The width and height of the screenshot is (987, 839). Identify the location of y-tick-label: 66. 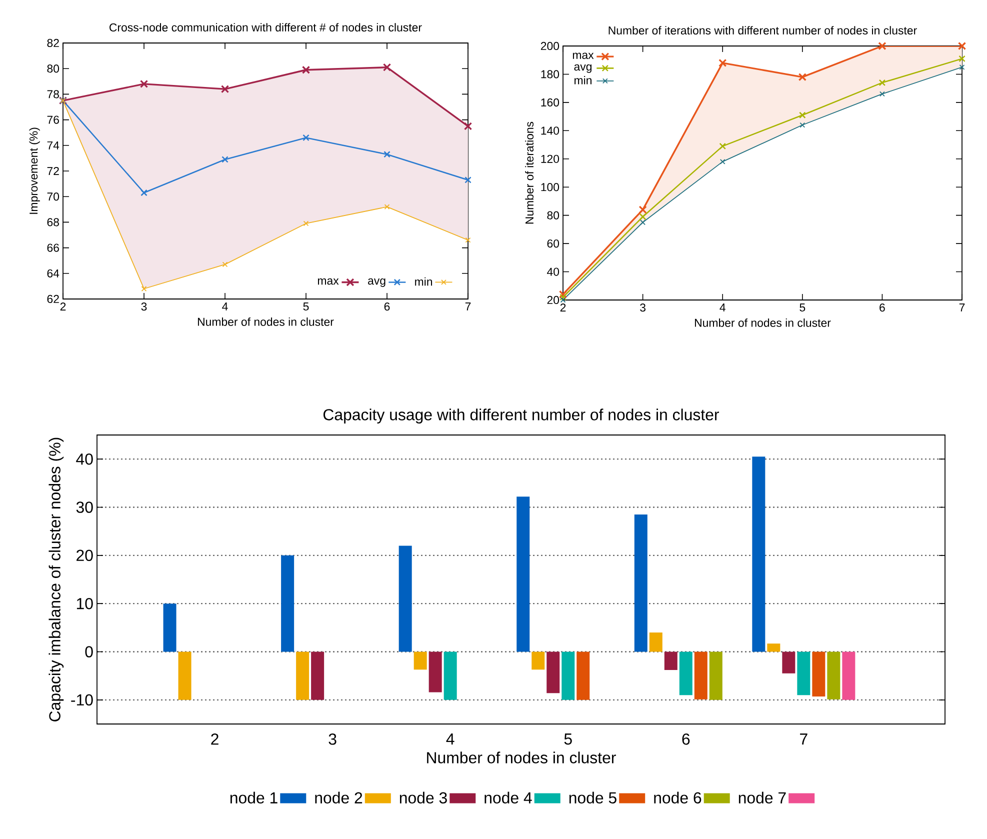
(53, 248).